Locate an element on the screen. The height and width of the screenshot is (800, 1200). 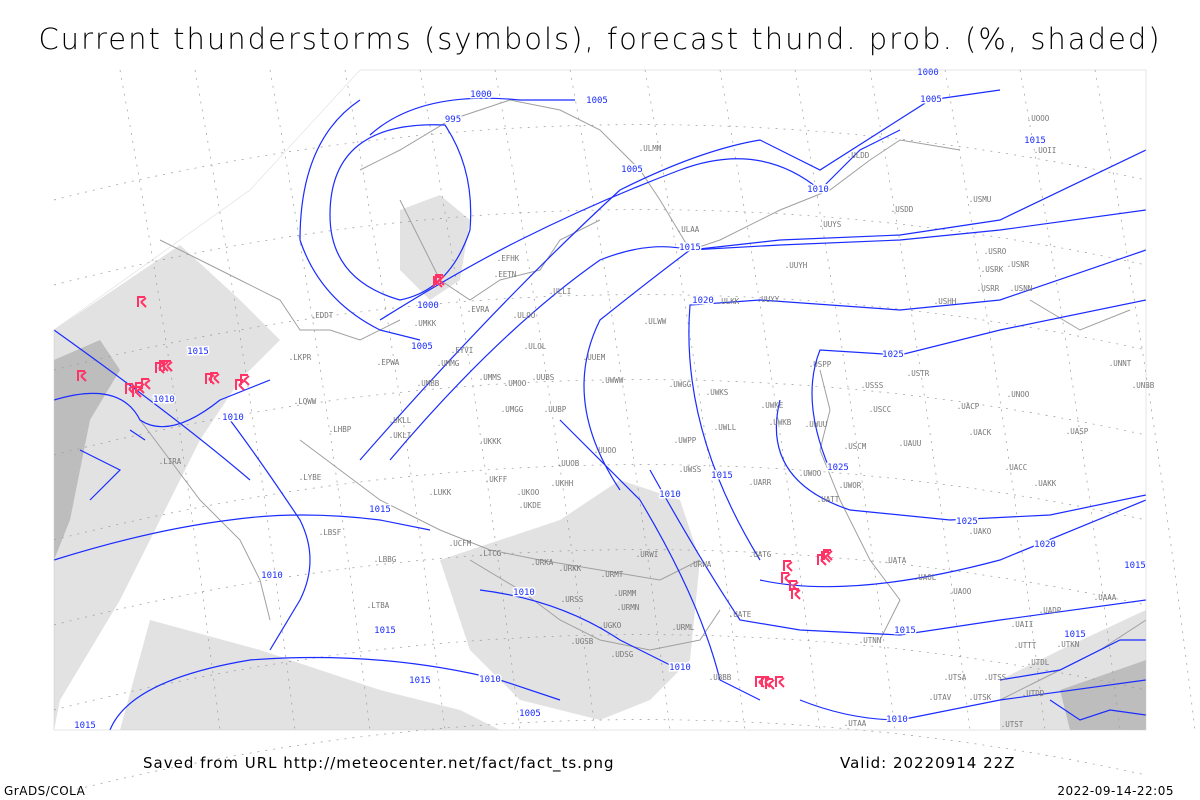
station-label: .USRR is located at coordinates (988, 288).